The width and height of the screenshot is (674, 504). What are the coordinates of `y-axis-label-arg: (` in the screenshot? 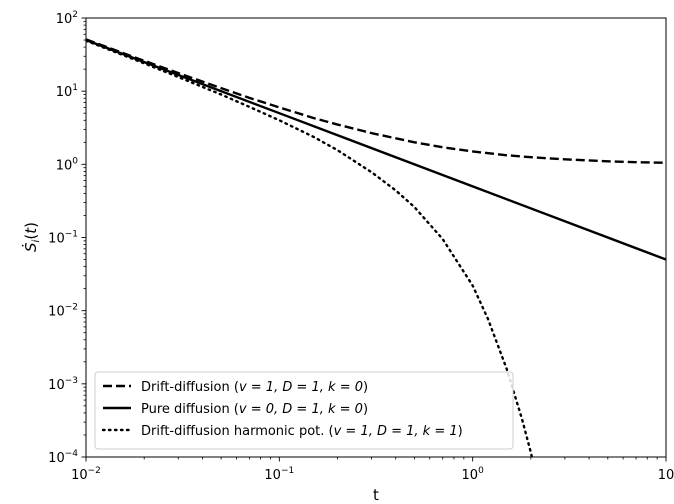 It's located at (31, 237).